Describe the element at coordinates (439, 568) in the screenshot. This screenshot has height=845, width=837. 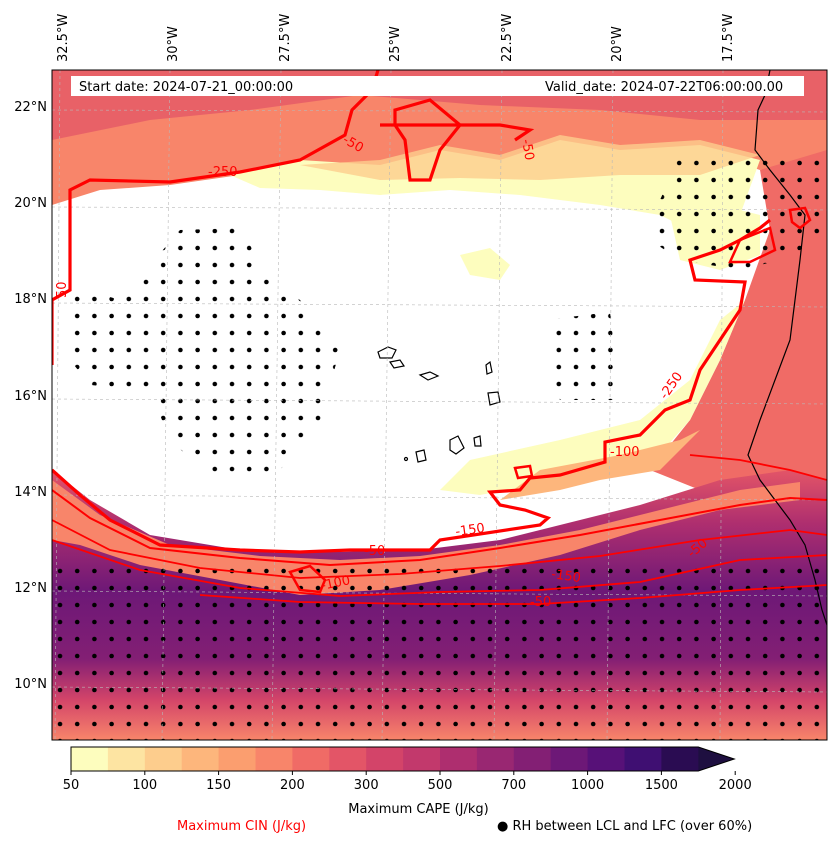
I see `cin-contour-inner3` at that location.